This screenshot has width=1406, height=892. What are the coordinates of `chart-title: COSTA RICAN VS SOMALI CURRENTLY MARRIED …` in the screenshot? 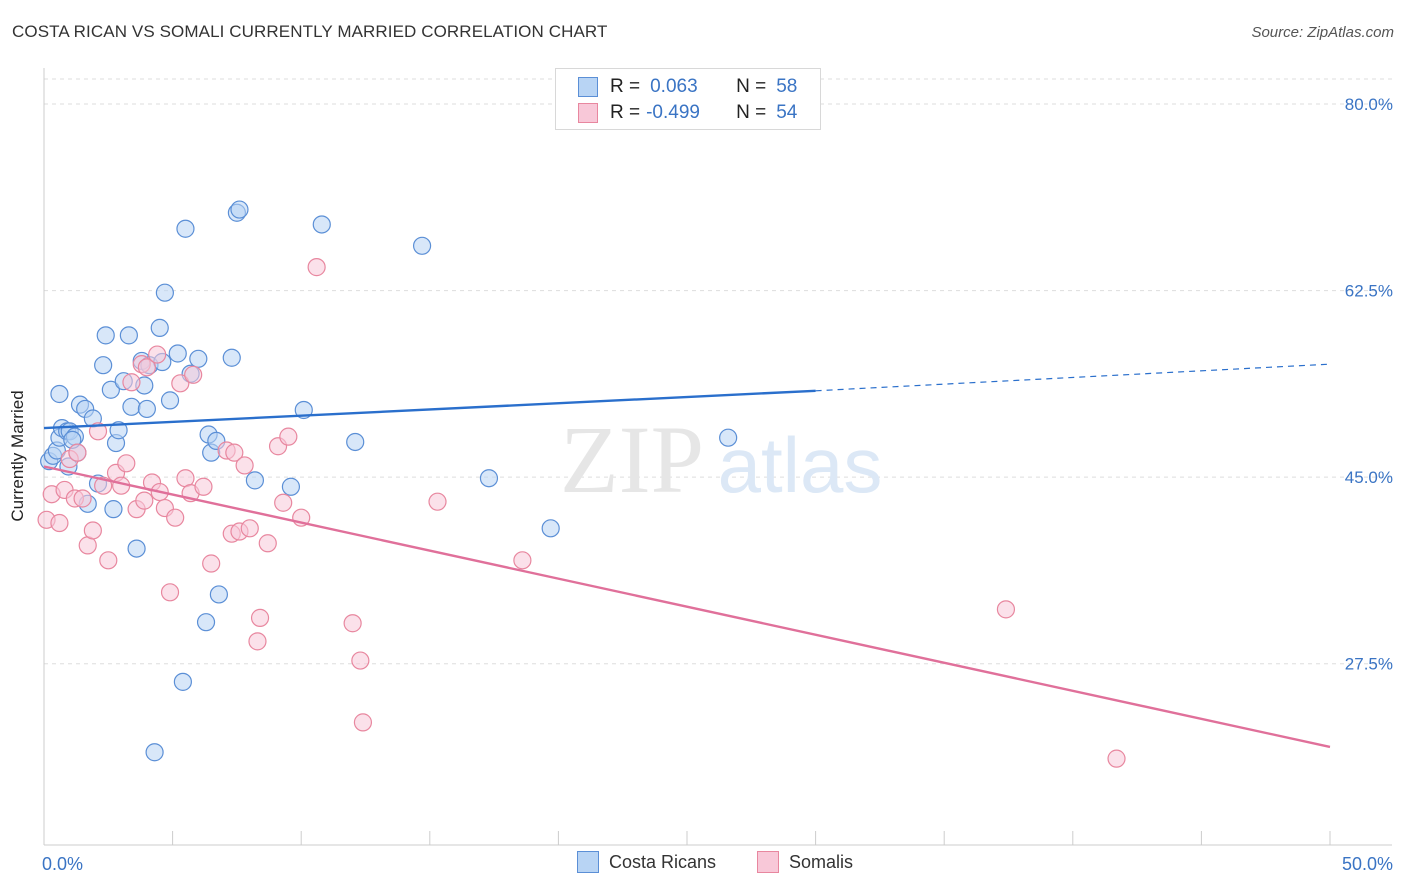 It's located at (310, 31).